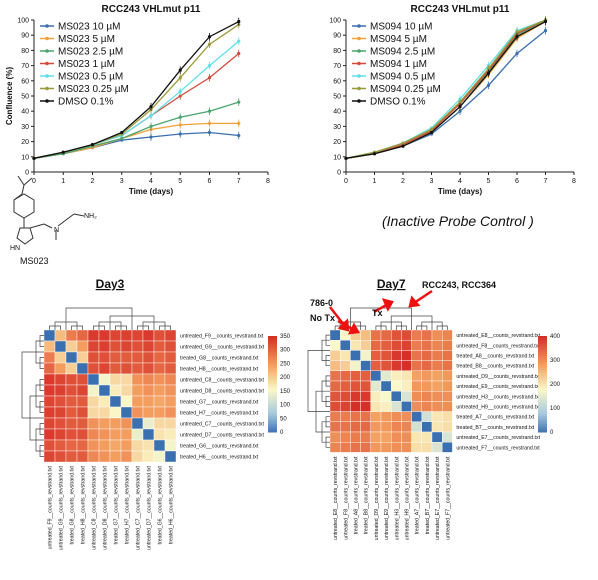 This screenshot has height=580, width=598. Describe the element at coordinates (15, 248) in the screenshot. I see `hn-label: HN` at that location.